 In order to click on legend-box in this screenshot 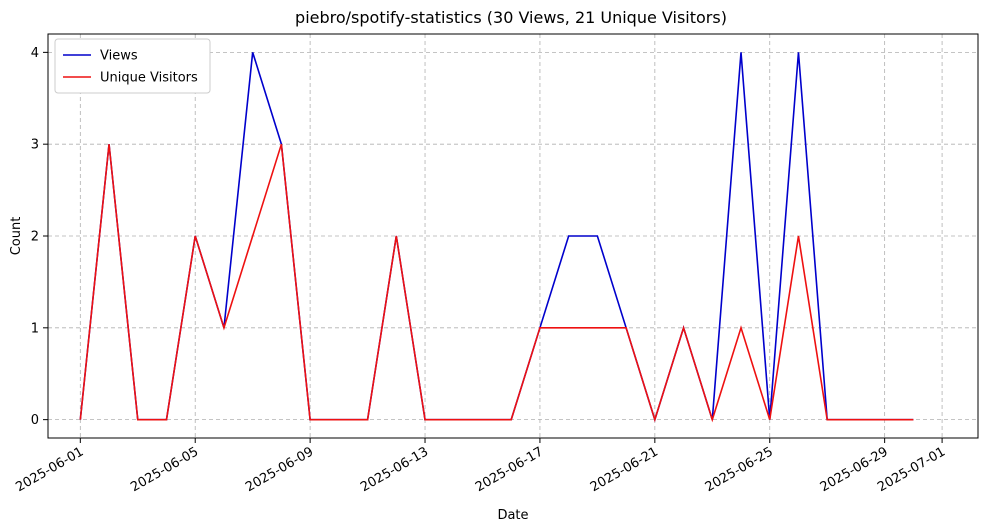, I will do `click(132, 66)`.